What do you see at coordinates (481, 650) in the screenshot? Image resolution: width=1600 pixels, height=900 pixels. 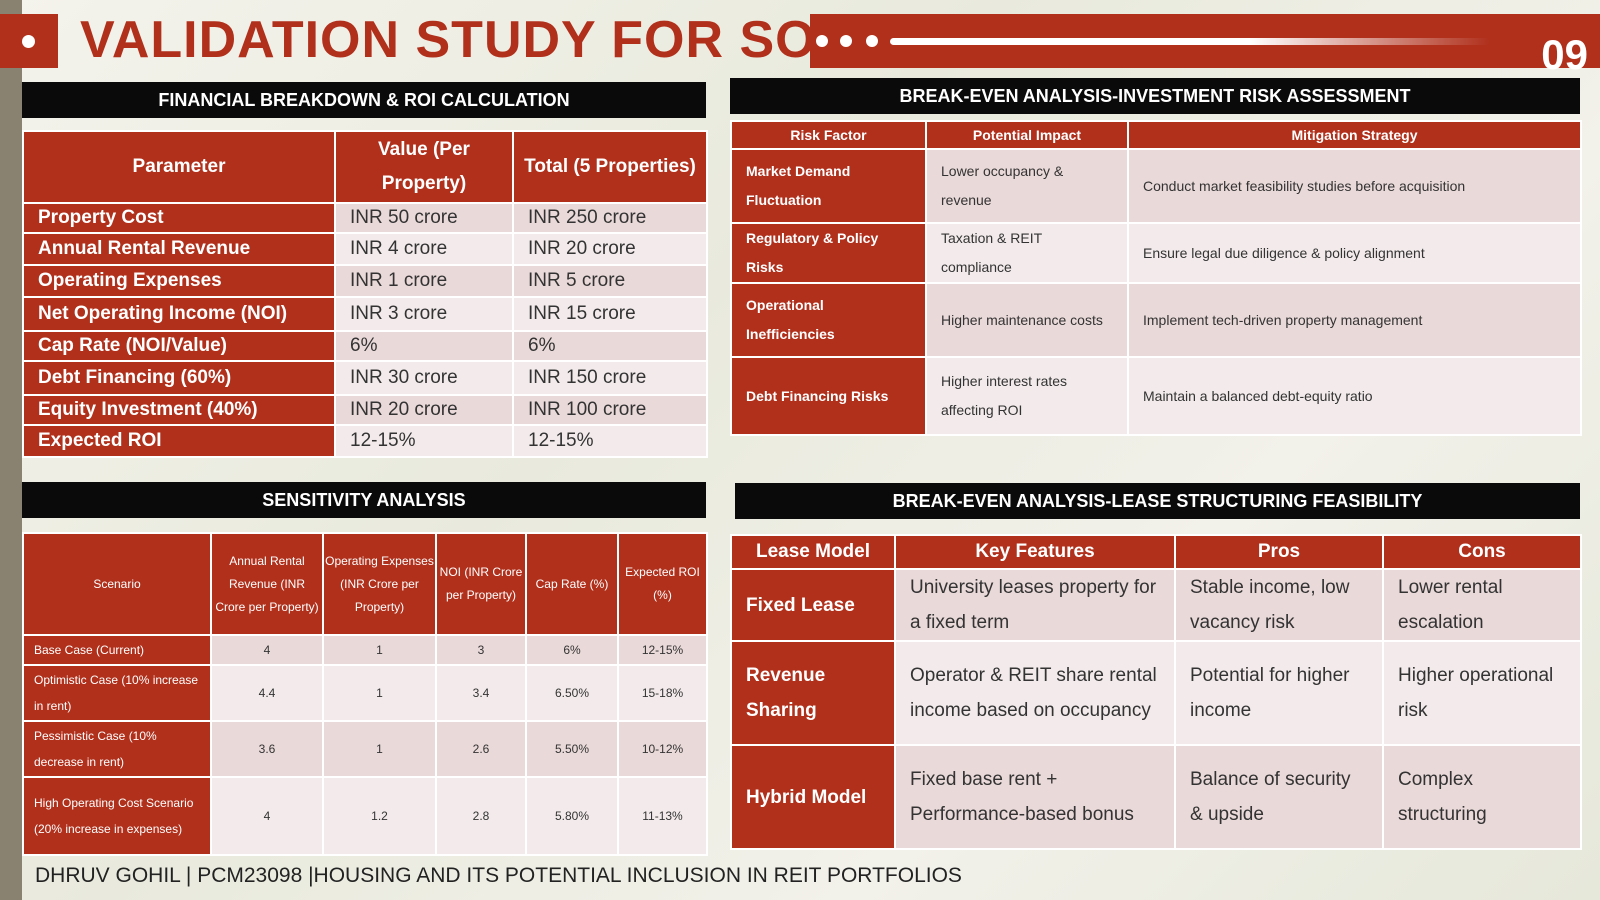 I see `table-cell: 3` at bounding box center [481, 650].